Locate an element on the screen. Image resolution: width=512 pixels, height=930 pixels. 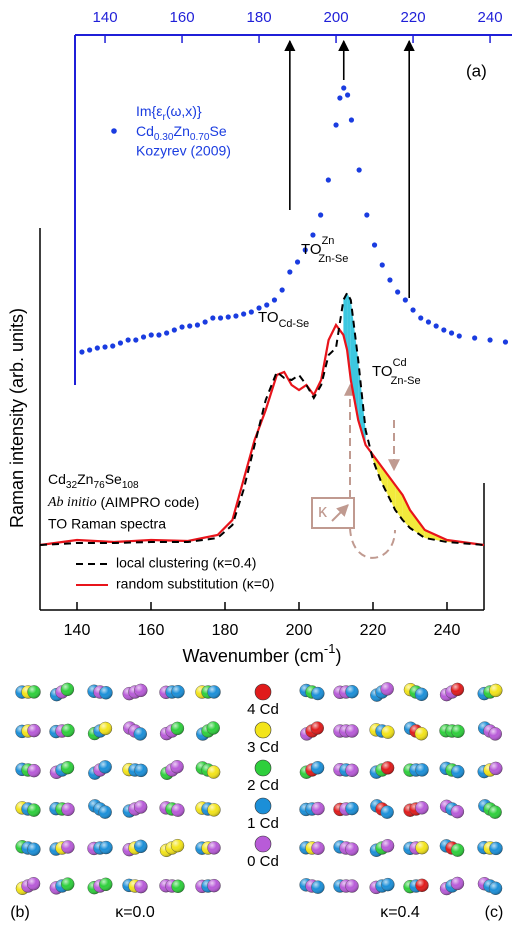
x-tick-label: 240 is located at coordinates (490, 17).